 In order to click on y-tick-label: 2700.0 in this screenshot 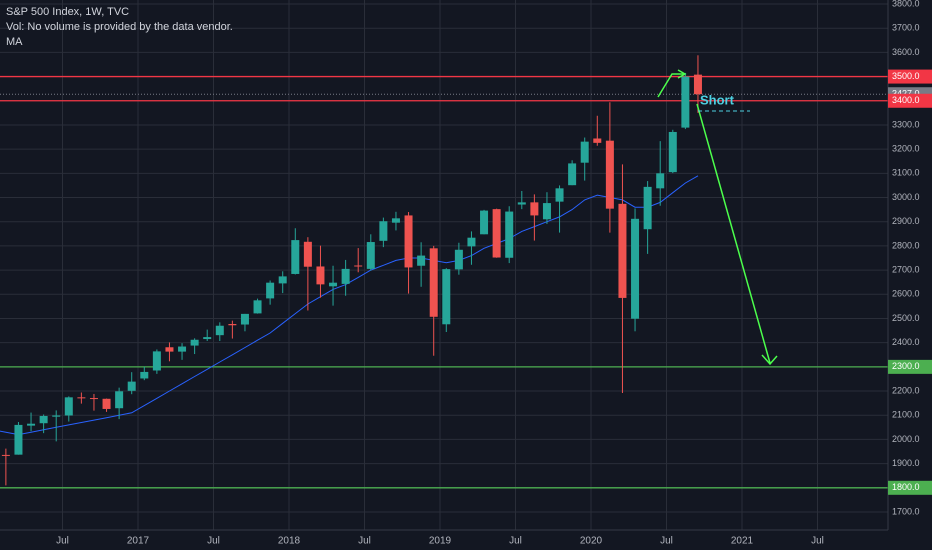, I will do `click(906, 269)`.